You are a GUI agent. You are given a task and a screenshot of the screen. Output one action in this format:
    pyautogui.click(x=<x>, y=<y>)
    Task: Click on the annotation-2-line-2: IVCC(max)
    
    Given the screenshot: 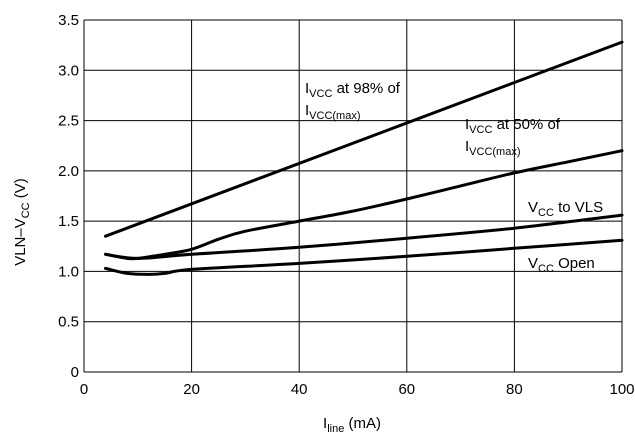 What is the action you would take?
    pyautogui.click(x=493, y=148)
    